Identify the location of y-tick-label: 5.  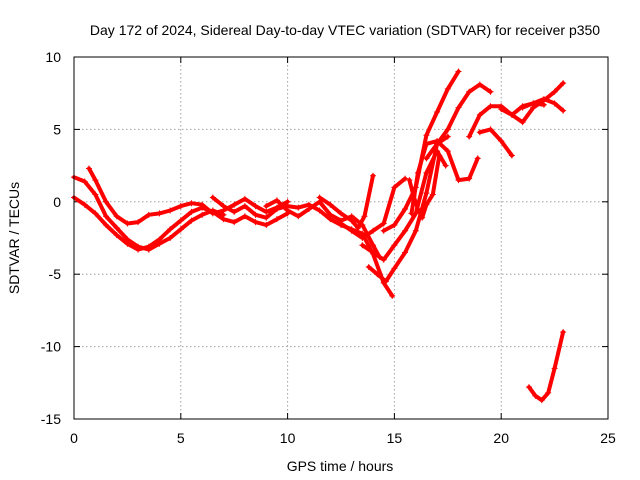
(57, 129).